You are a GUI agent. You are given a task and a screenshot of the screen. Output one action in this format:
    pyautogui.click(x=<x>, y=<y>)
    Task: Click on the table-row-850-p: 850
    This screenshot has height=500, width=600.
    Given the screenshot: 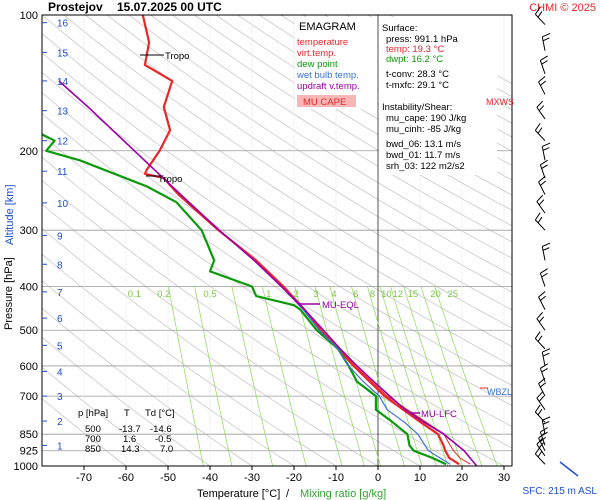 What is the action you would take?
    pyautogui.click(x=93, y=449)
    